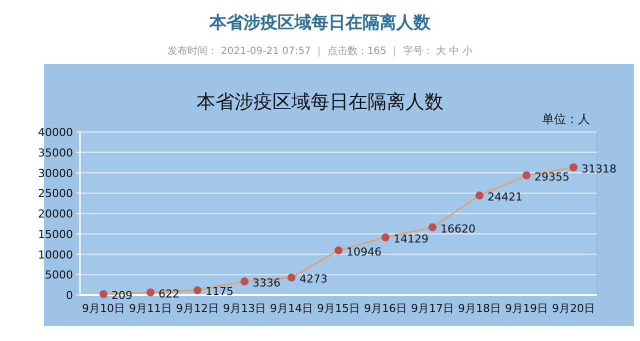 The height and width of the screenshot is (341, 640). What do you see at coordinates (320, 51) in the screenshot?
I see `text: 发布时间： 2021-09-21 07:57 ｜ 点击数：165 ｜ 字号： 大 中 小` at bounding box center [320, 51].